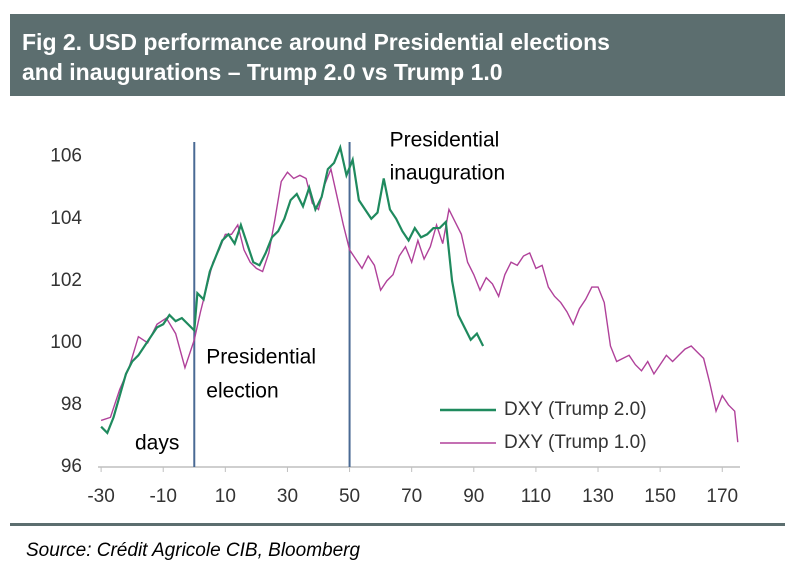 This screenshot has height=569, width=795. Describe the element at coordinates (157, 443) in the screenshot. I see `x-axis-label: days` at that location.